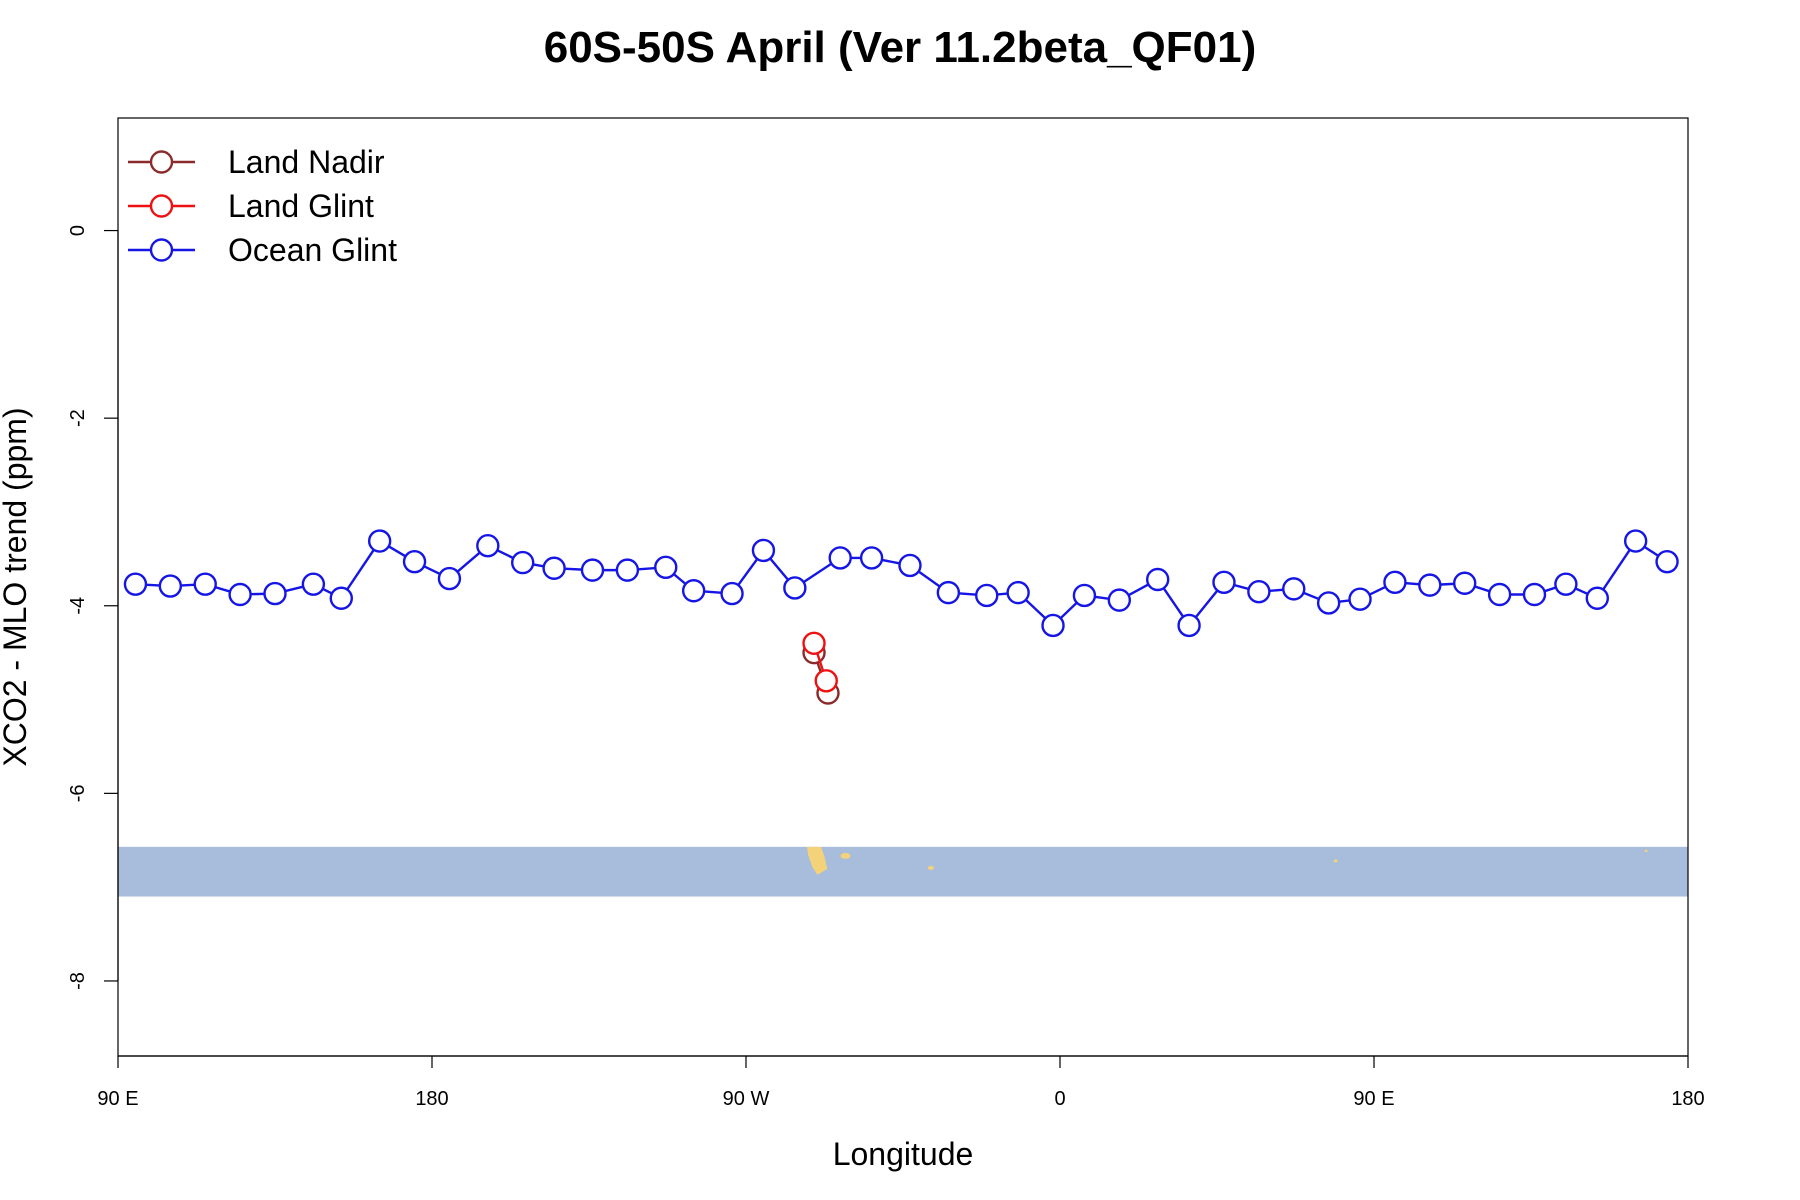 Image resolution: width=1800 pixels, height=1200 pixels. What do you see at coordinates (901, 583) in the screenshot?
I see `series-ocean-glint` at bounding box center [901, 583].